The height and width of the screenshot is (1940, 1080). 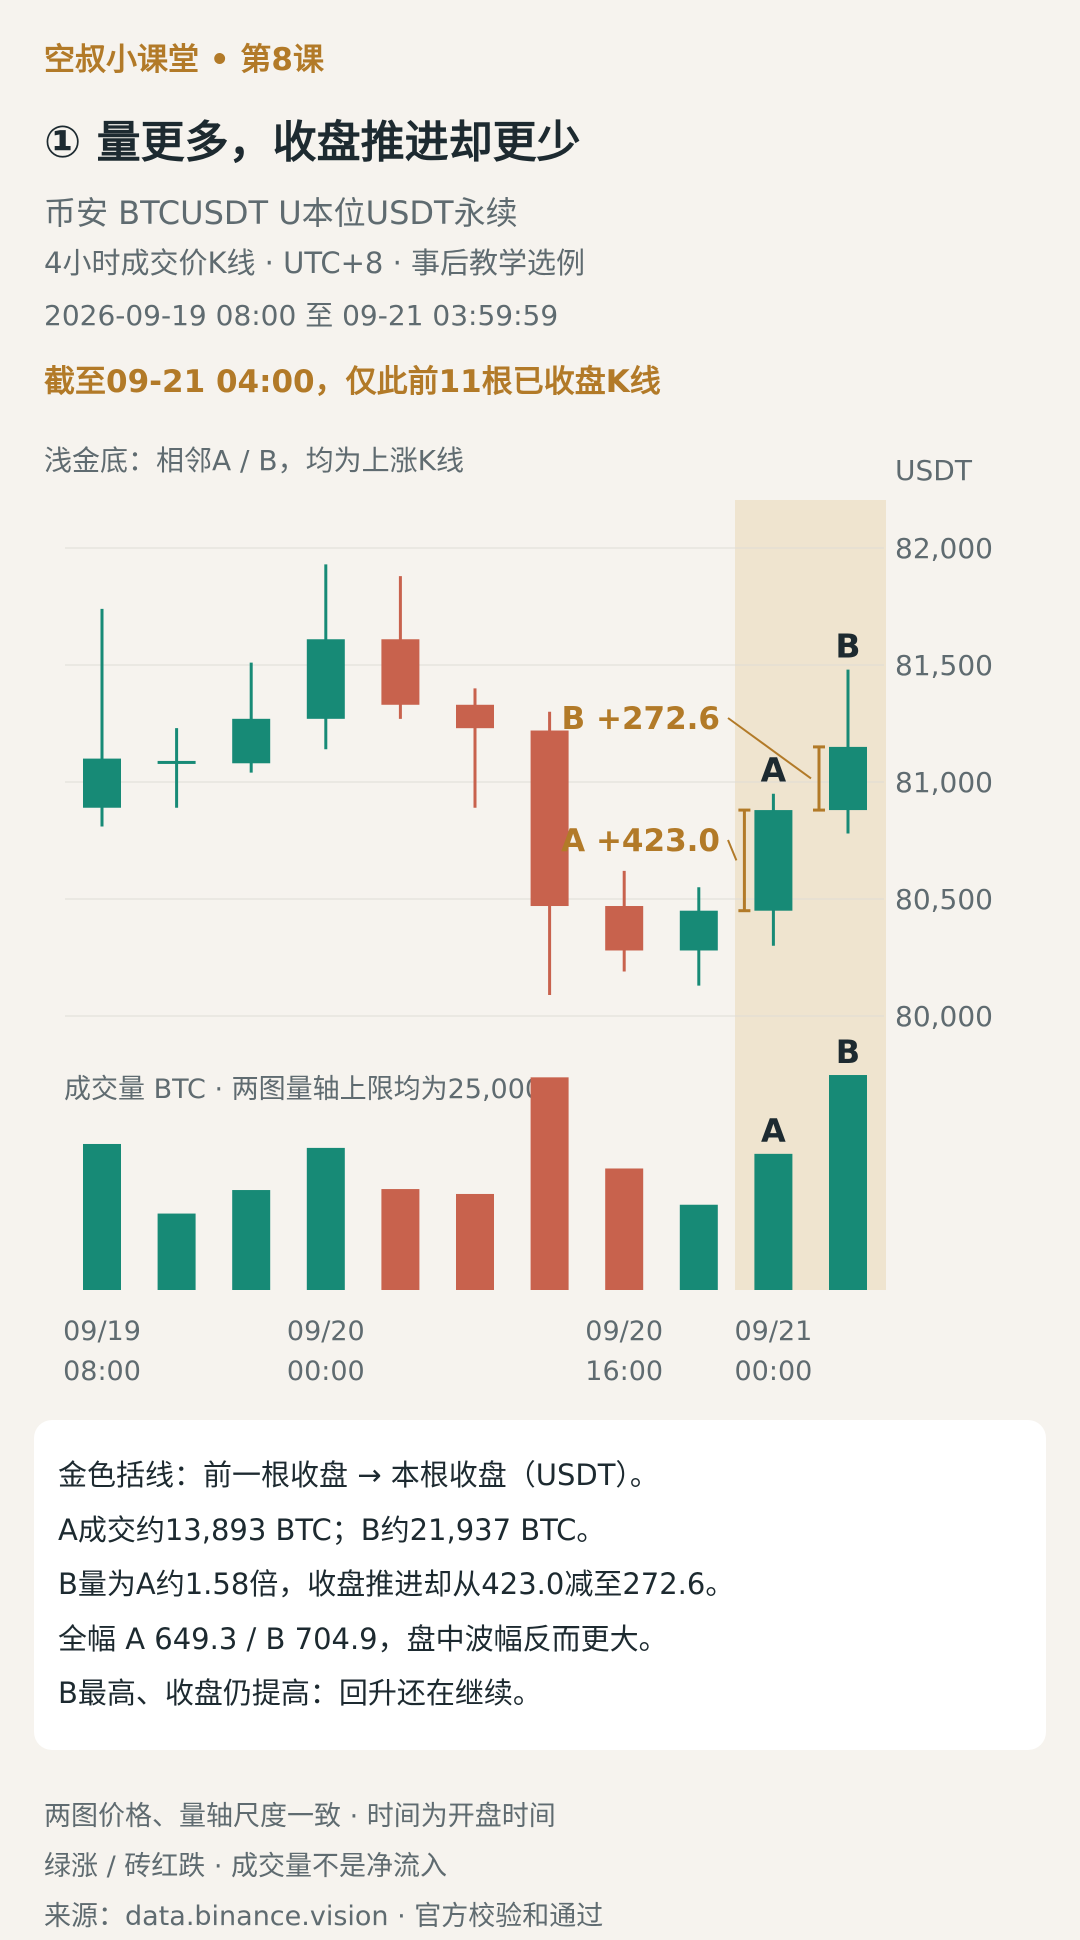 What do you see at coordinates (944, 665) in the screenshot?
I see `price-tick-label: 81,500` at bounding box center [944, 665].